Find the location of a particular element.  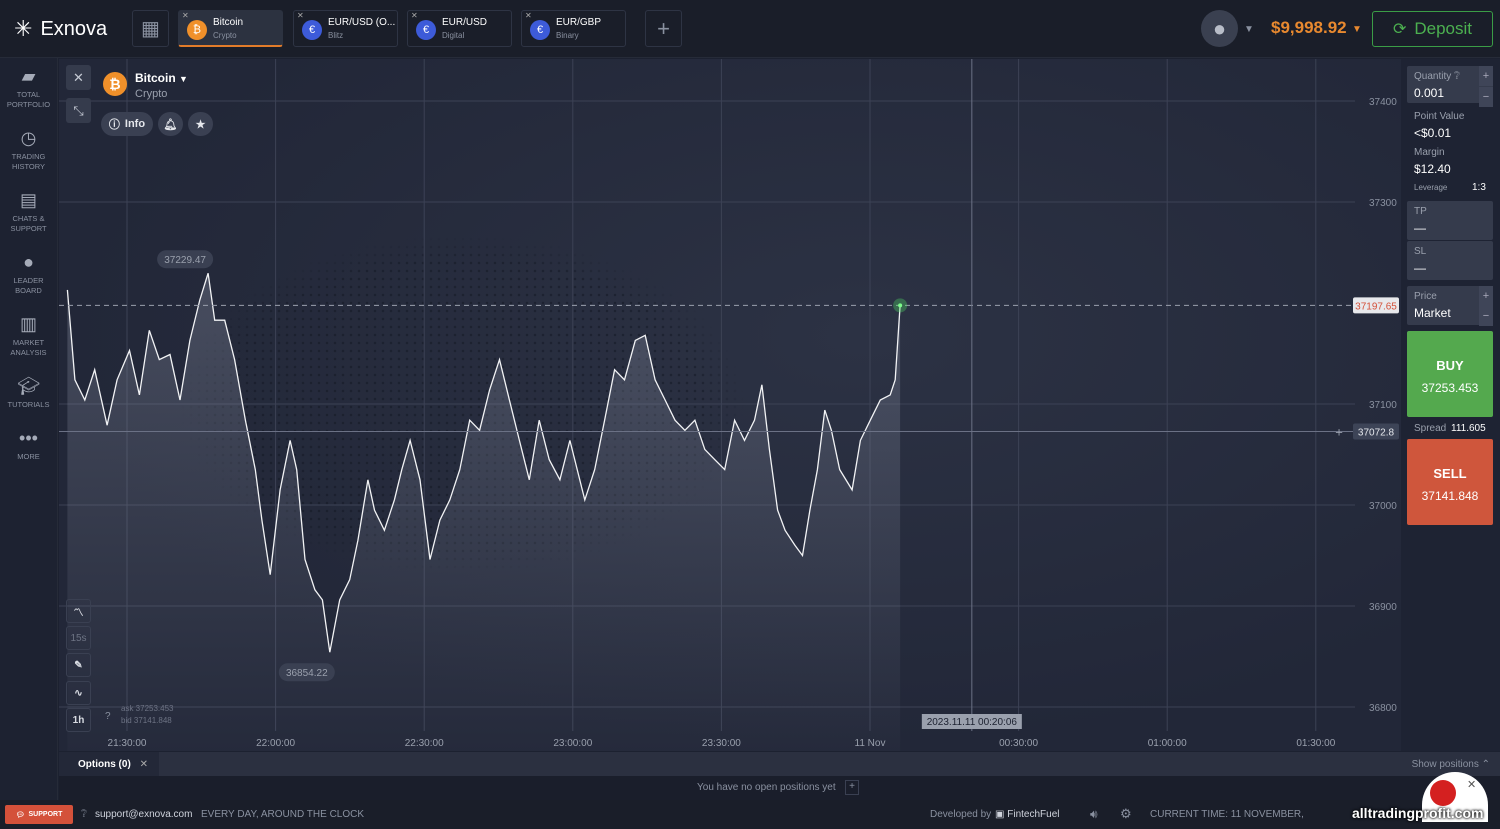

sidebar-item-market-analysis: ▥ MARKET ANALYSIS is located at coordinates (28, 337).